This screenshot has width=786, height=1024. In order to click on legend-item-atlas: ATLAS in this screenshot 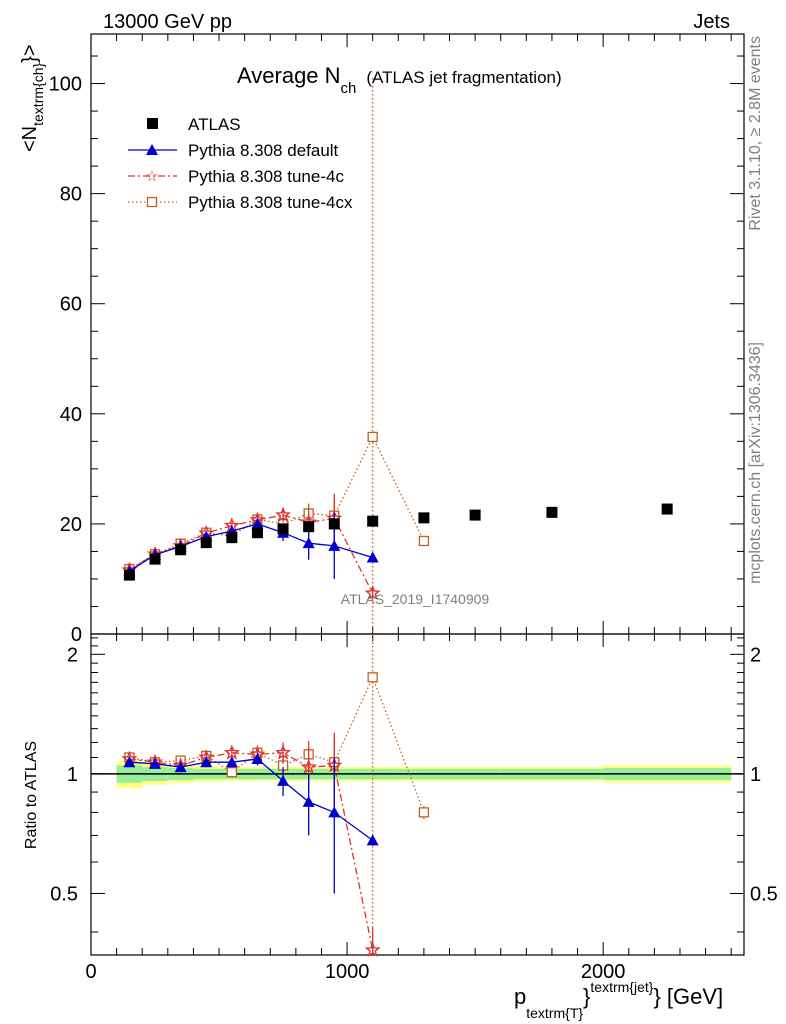, I will do `click(194, 124)`.